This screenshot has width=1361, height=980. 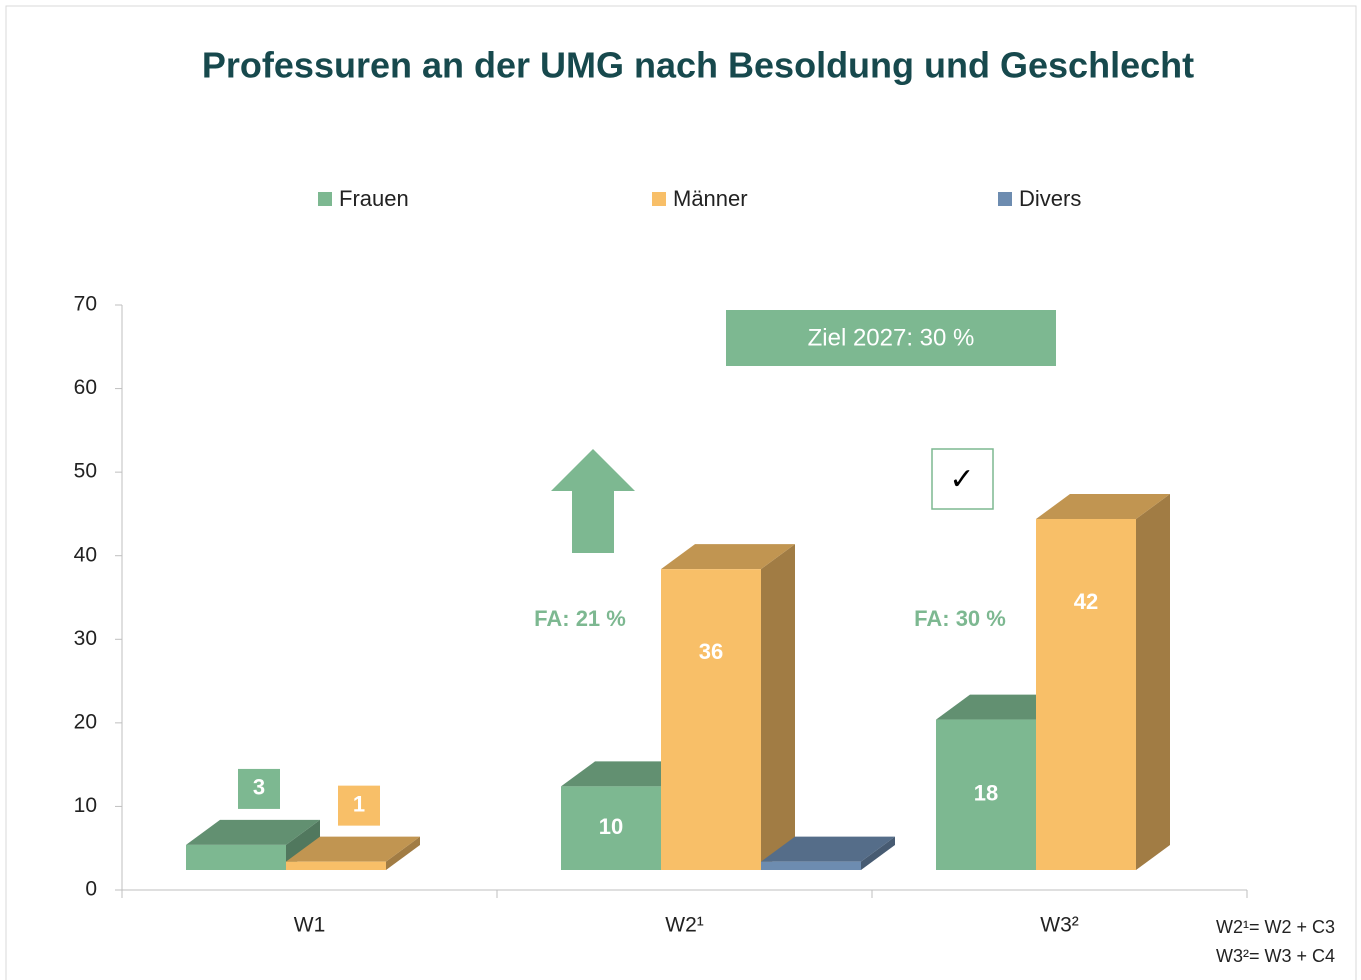 I want to click on fa-label: FA: 30 %, so click(x=960, y=618).